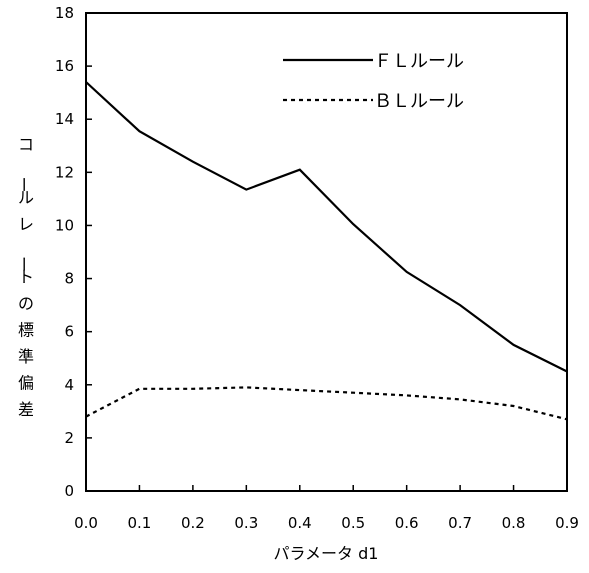  What do you see at coordinates (26, 383) in the screenshot?
I see `y-axis-title-char: 偏` at bounding box center [26, 383].